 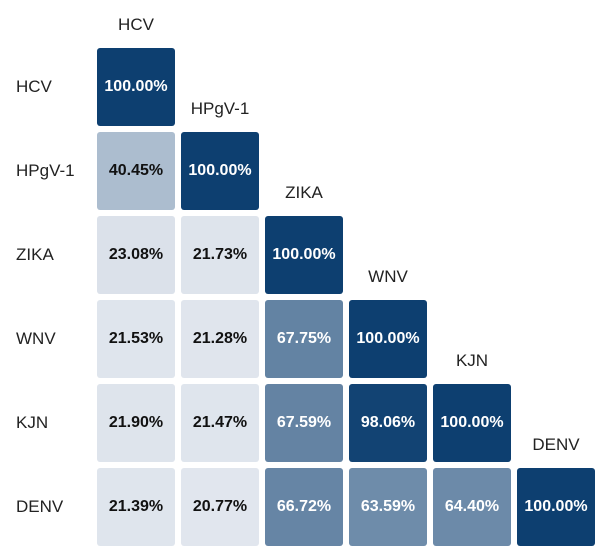 What do you see at coordinates (32, 422) in the screenshot?
I see `row-label-kjn: KJN` at bounding box center [32, 422].